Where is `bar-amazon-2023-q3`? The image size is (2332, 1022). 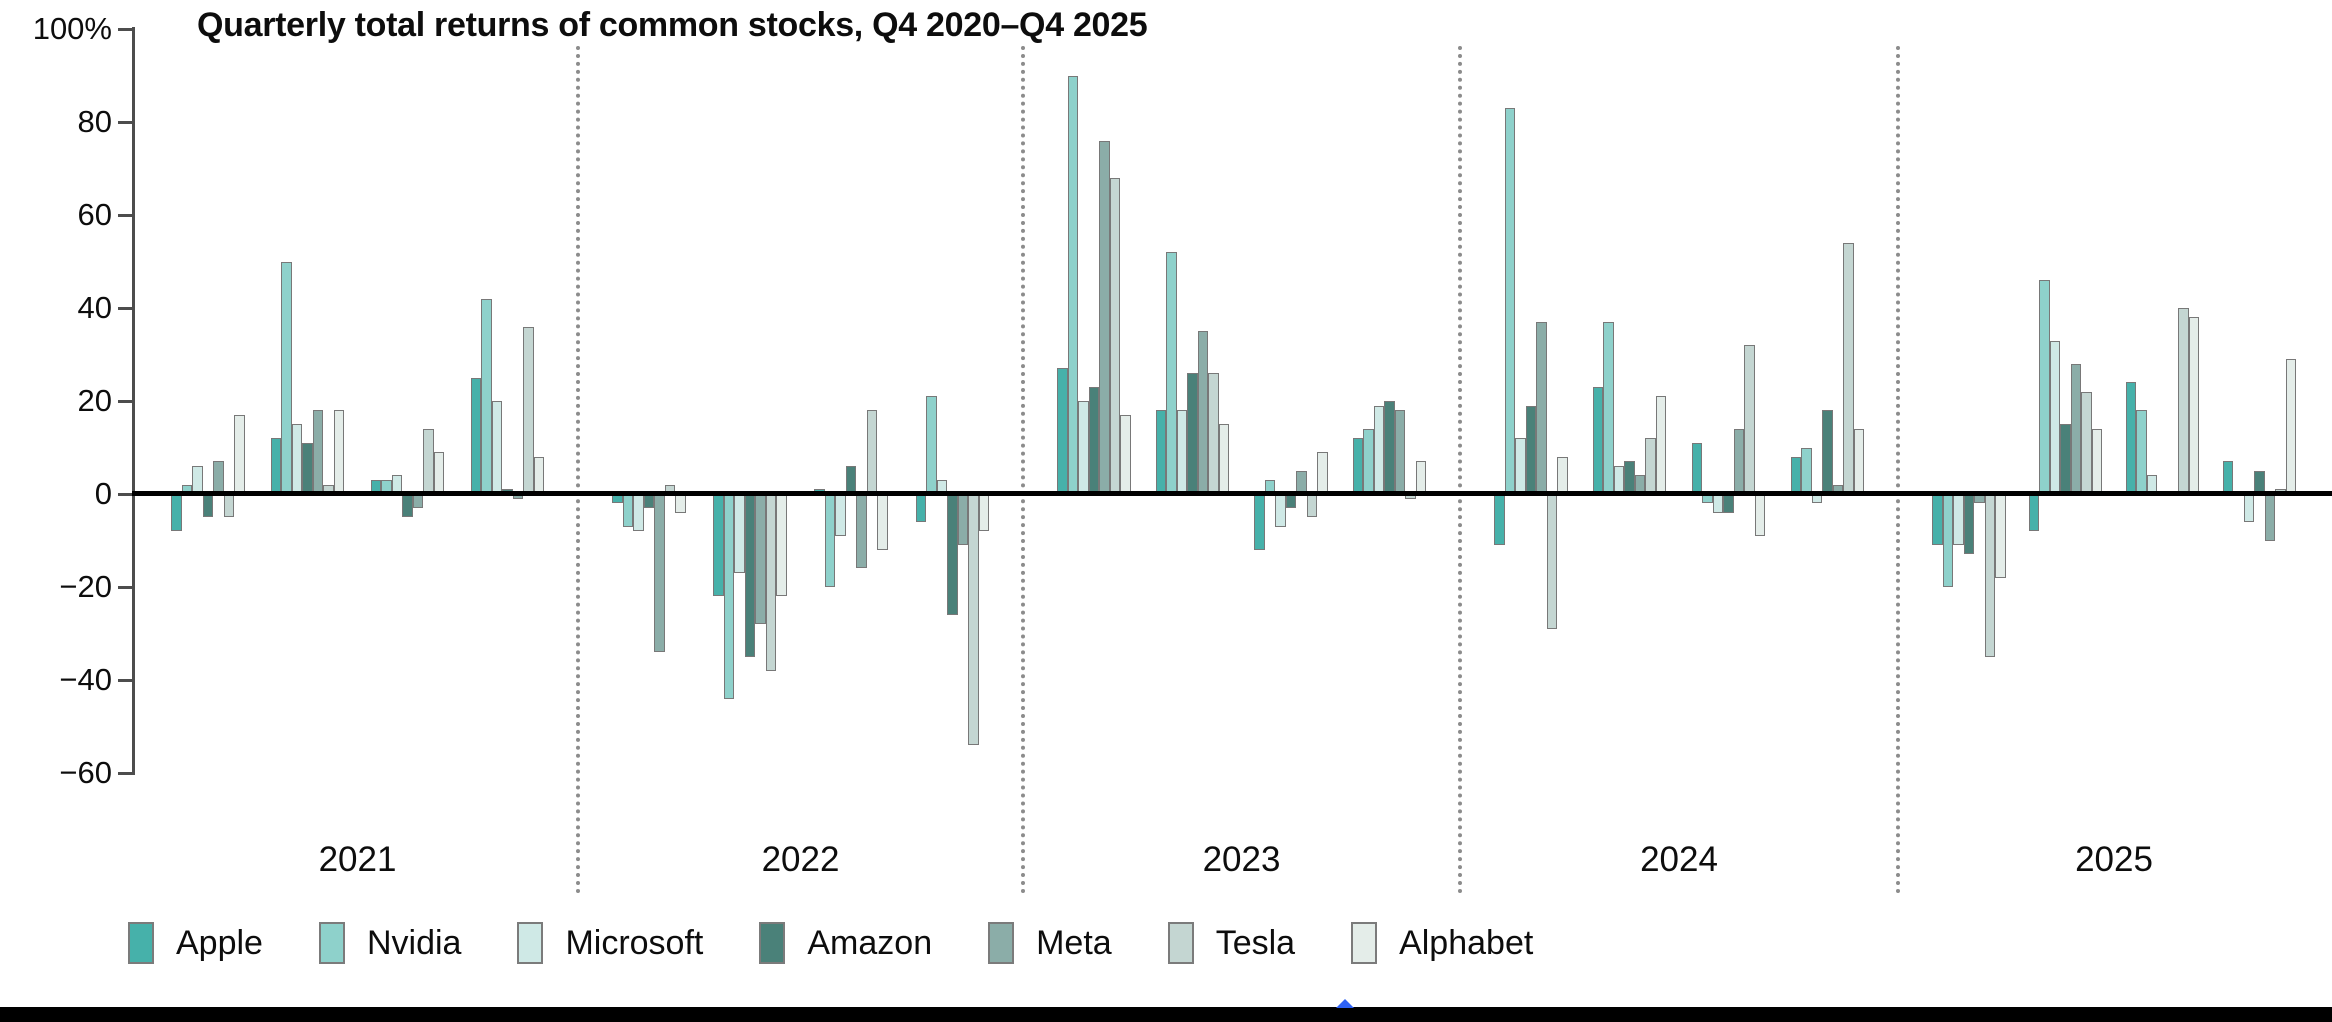
bar-amazon-2023-q3 is located at coordinates (1290, 501).